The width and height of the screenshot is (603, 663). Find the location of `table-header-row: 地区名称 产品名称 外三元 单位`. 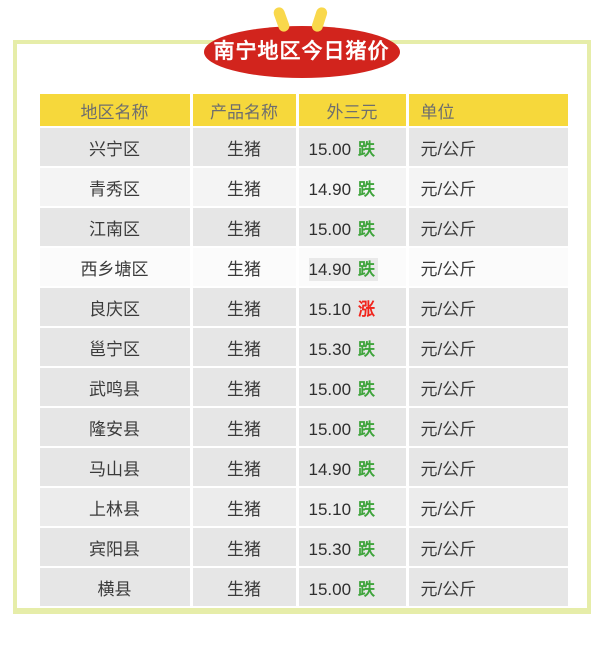

table-header-row: 地区名称 产品名称 外三元 单位 is located at coordinates (303, 110).